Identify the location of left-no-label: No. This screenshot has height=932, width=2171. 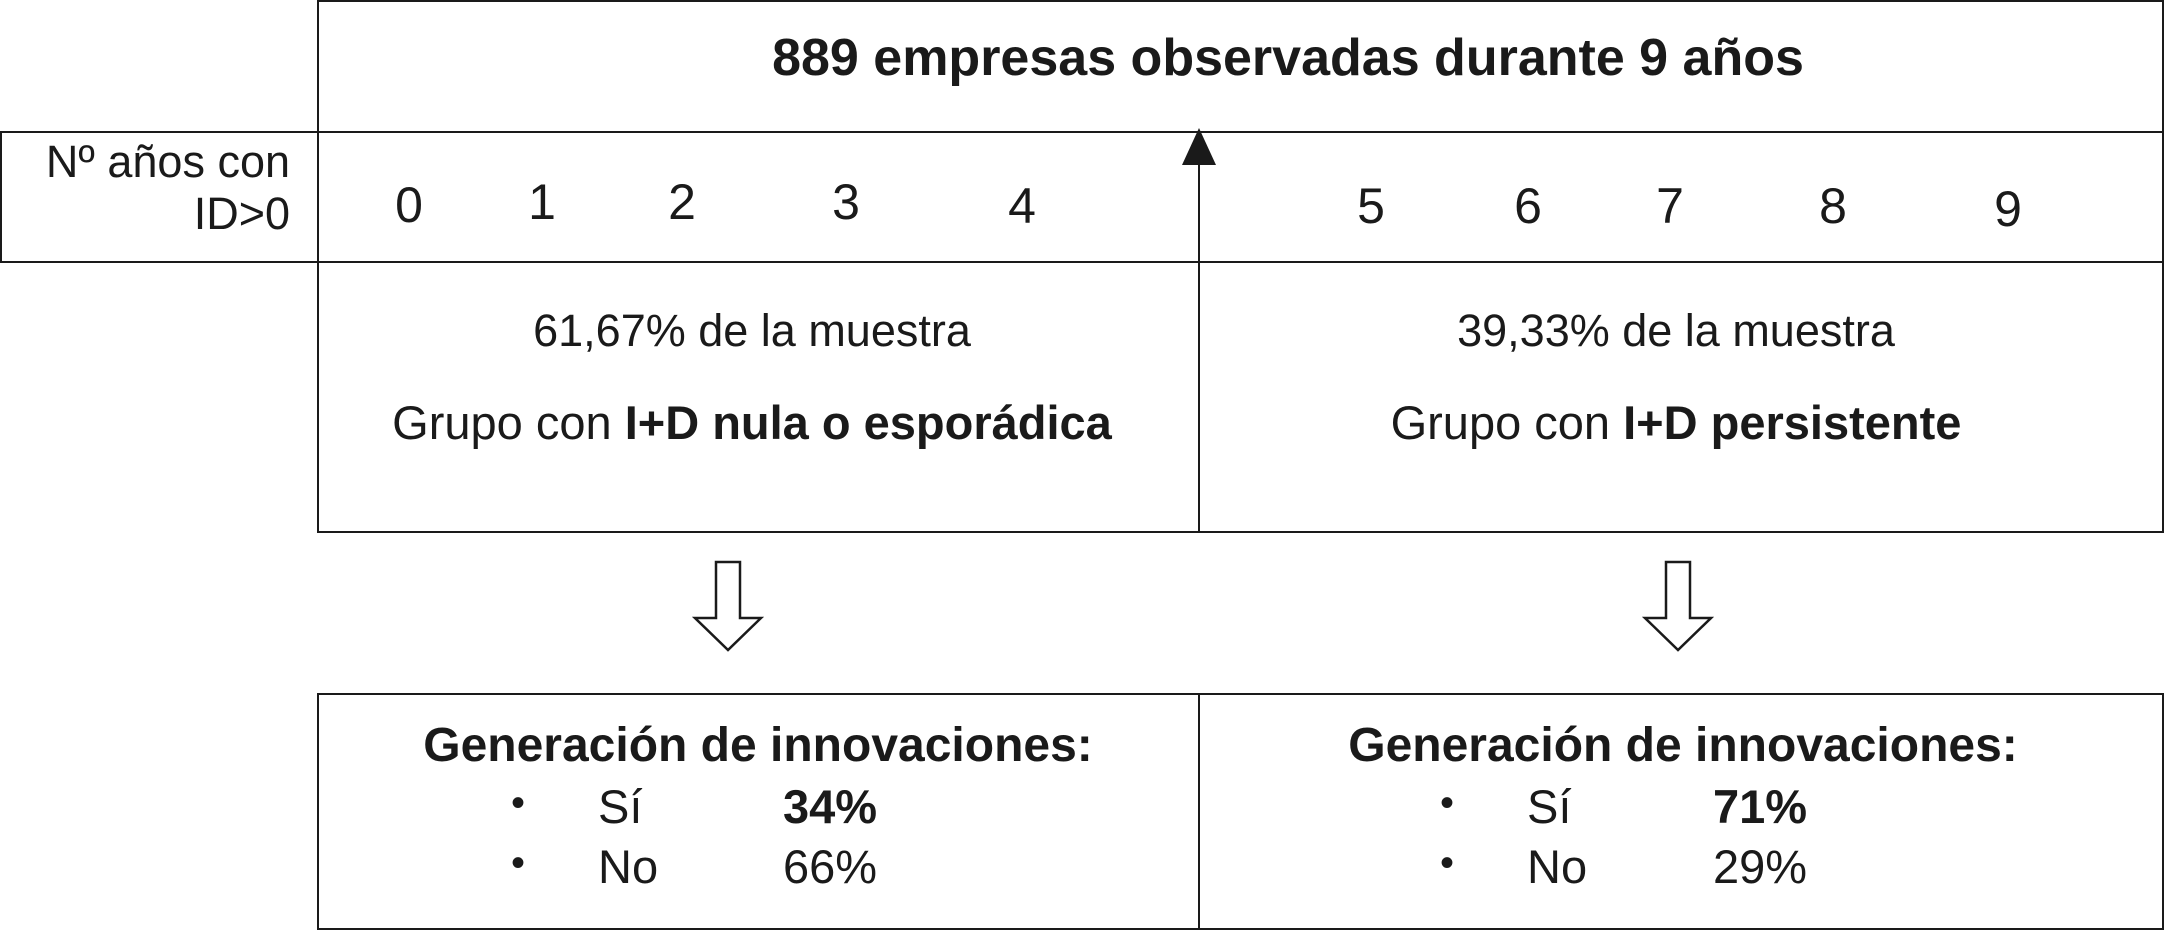
(628, 866).